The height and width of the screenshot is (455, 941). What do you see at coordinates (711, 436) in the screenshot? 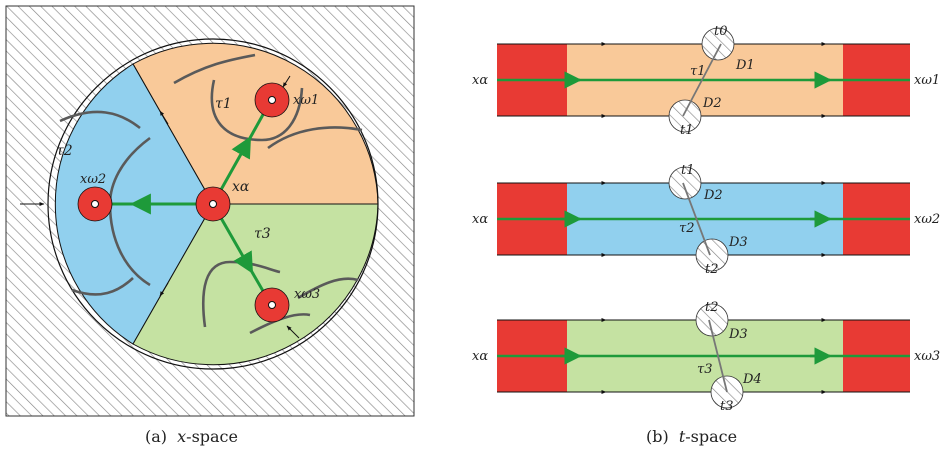
I see `caption-b-rest: -space` at bounding box center [711, 436].